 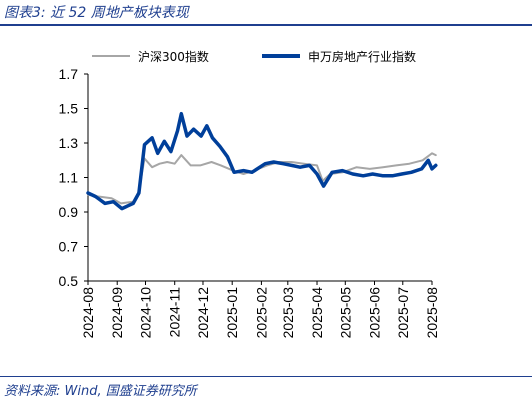 I want to click on legend-label: 沪深300指数, so click(x=173, y=56).